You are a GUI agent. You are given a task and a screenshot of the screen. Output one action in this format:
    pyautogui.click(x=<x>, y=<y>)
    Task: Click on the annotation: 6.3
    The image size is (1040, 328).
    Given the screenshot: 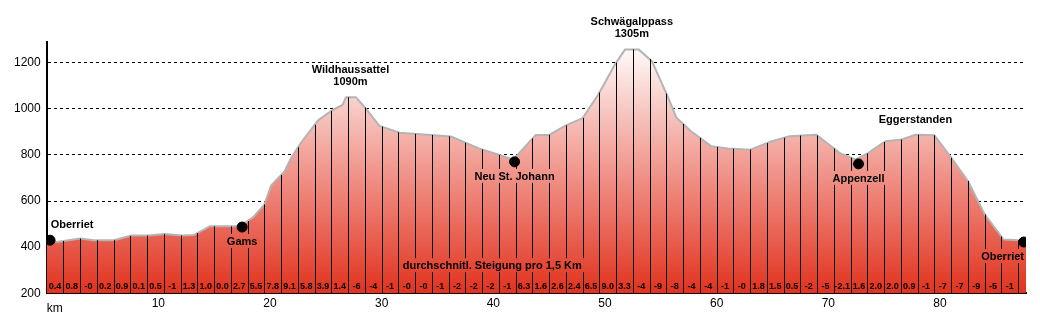 What is the action you would take?
    pyautogui.click(x=524, y=286)
    